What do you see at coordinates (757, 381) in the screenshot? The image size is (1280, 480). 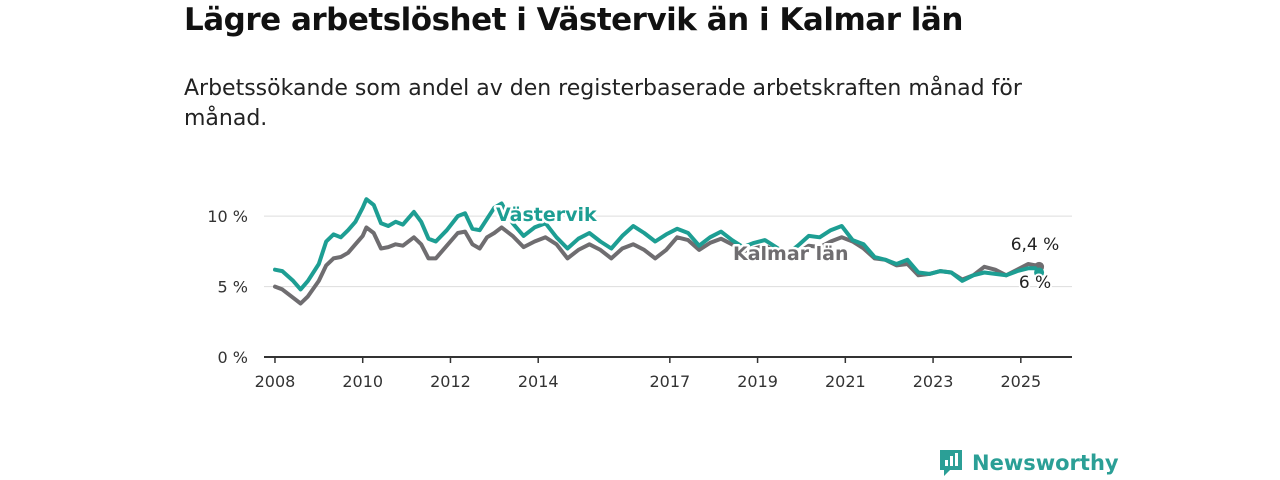 I see `x-tick-label: 2019` at bounding box center [757, 381].